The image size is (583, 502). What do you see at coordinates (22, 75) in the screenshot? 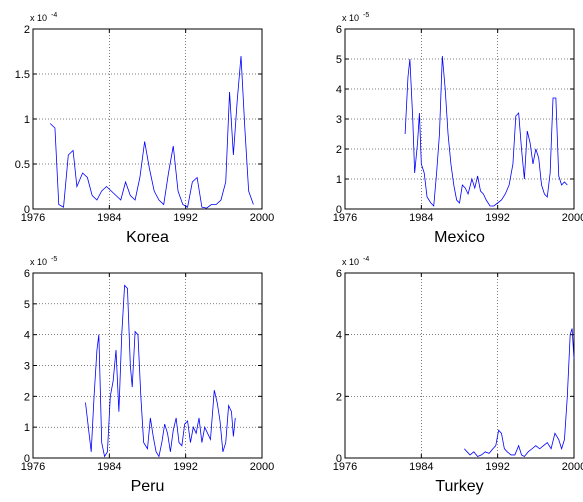
I see `y-tick-label: 1.5` at bounding box center [22, 75].